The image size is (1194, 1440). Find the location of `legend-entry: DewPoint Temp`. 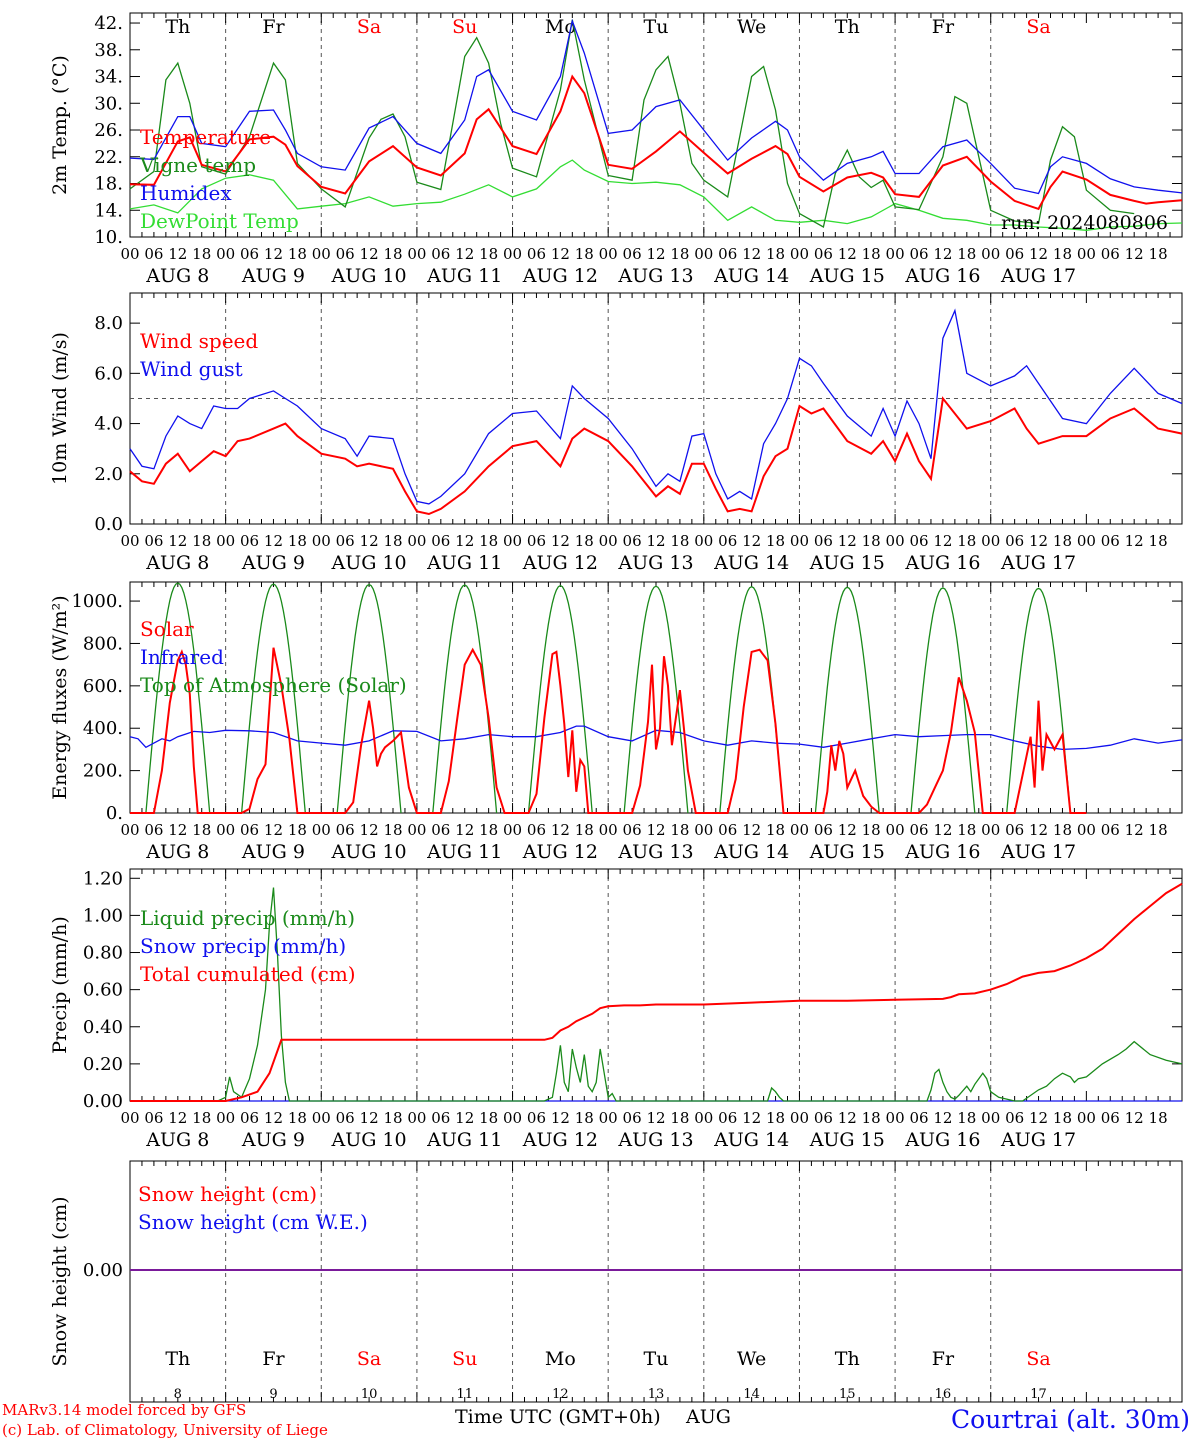

legend-entry: DewPoint Temp is located at coordinates (219, 221).